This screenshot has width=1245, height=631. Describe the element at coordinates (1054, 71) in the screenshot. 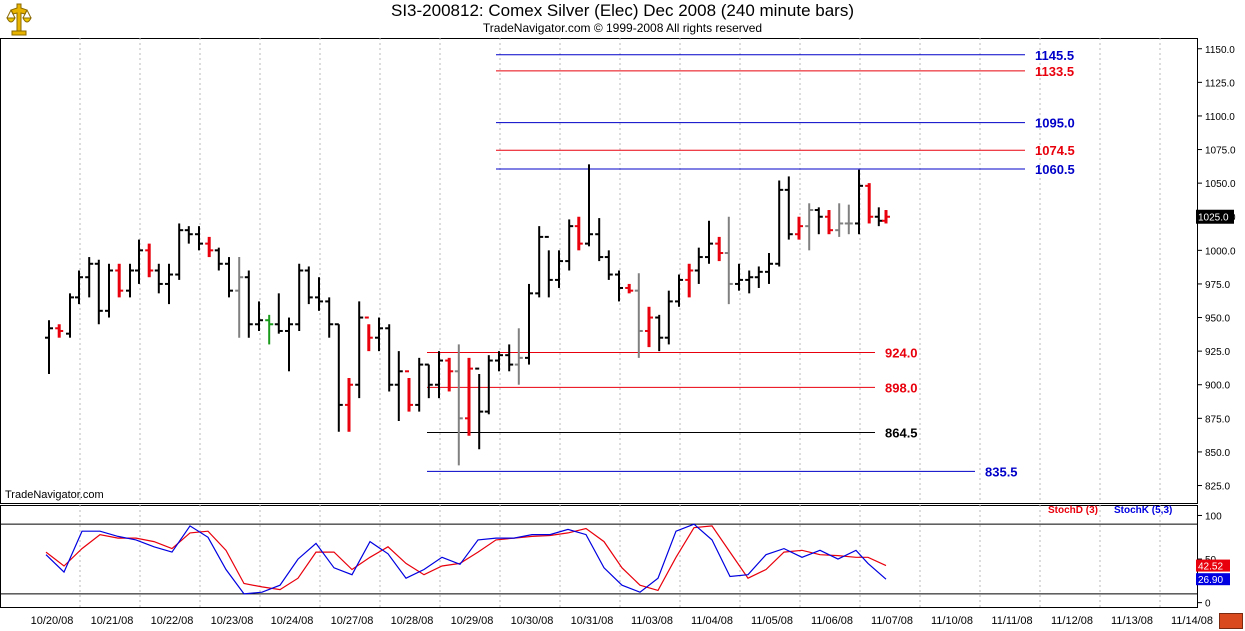

I see `level-label: 1133.5` at that location.